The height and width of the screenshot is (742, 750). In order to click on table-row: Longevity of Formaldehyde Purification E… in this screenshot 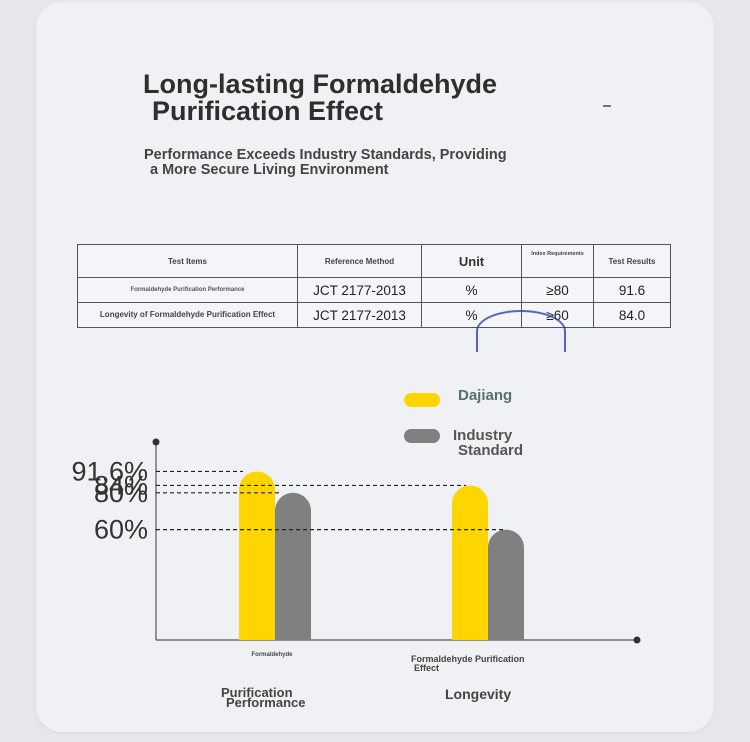, I will do `click(374, 315)`.